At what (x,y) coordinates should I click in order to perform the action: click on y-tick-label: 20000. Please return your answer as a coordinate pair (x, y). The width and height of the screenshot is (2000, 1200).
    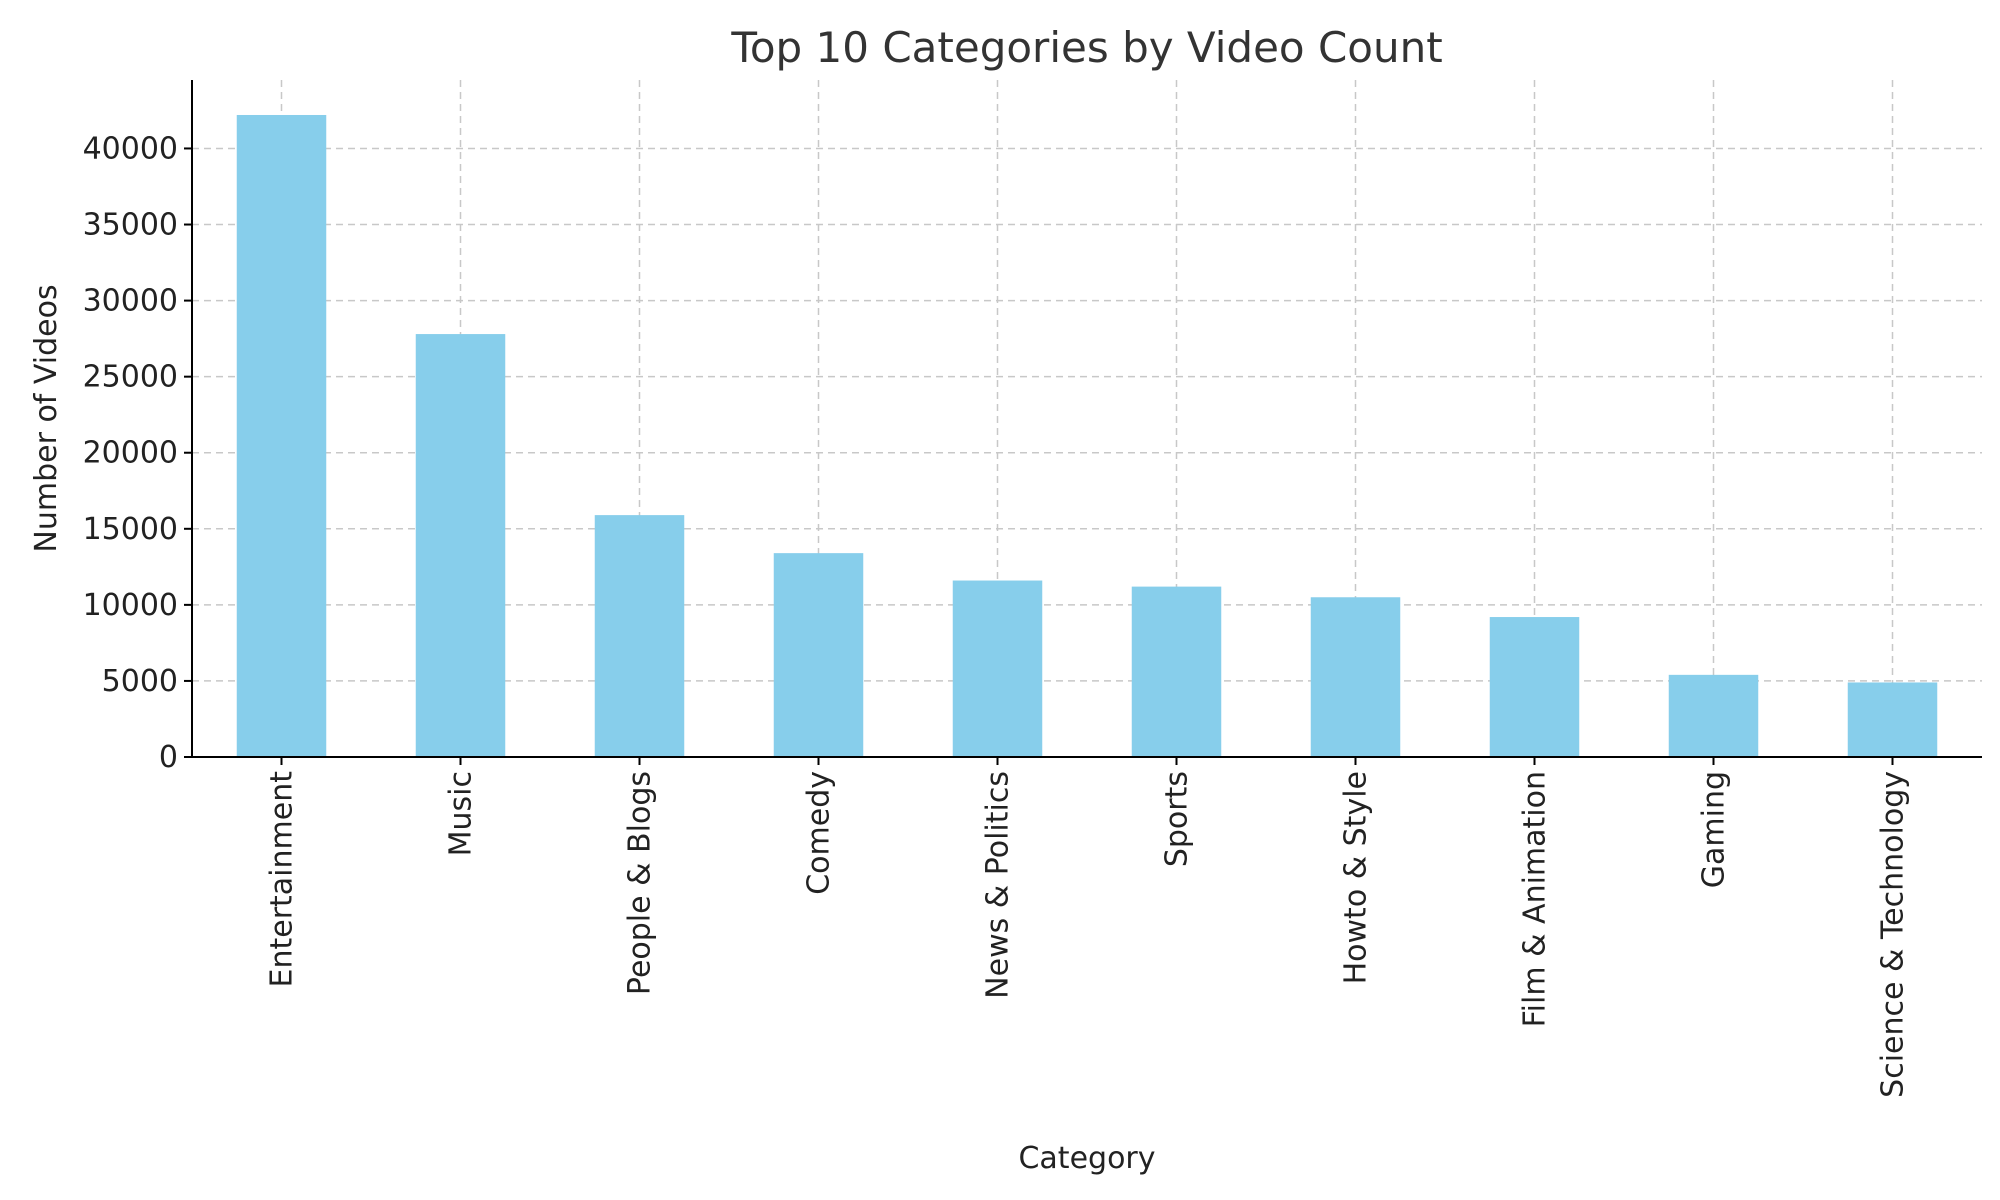
    Looking at the image, I should click on (130, 453).